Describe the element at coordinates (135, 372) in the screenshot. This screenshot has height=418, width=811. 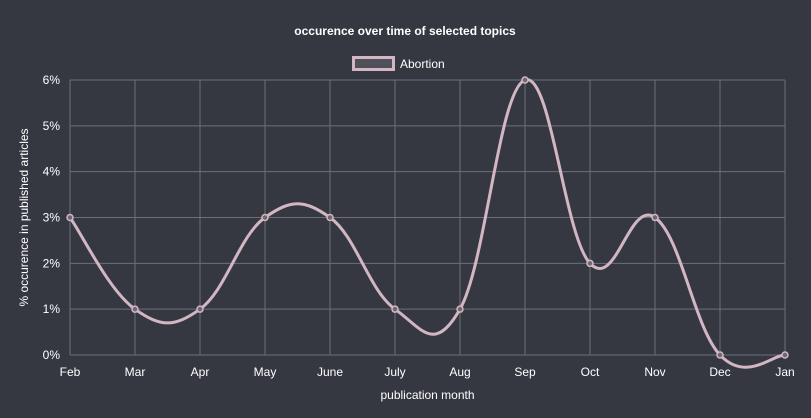
I see `x-tick-label-mar: Mar` at that location.